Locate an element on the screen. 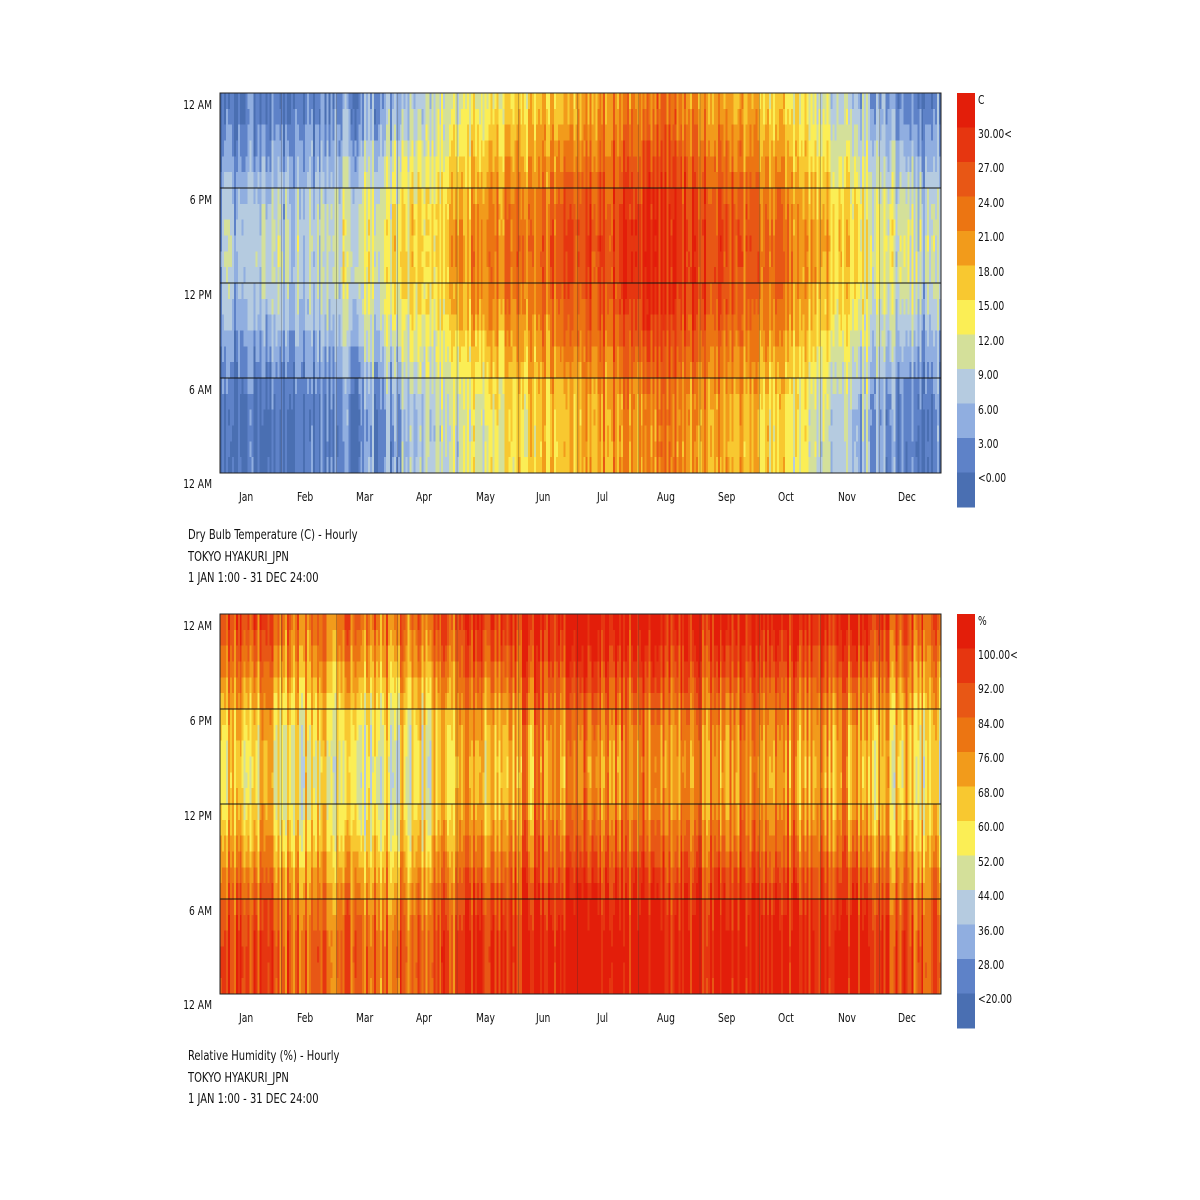 The height and width of the screenshot is (1200, 1200). legend-label: 100.00< is located at coordinates (998, 655).